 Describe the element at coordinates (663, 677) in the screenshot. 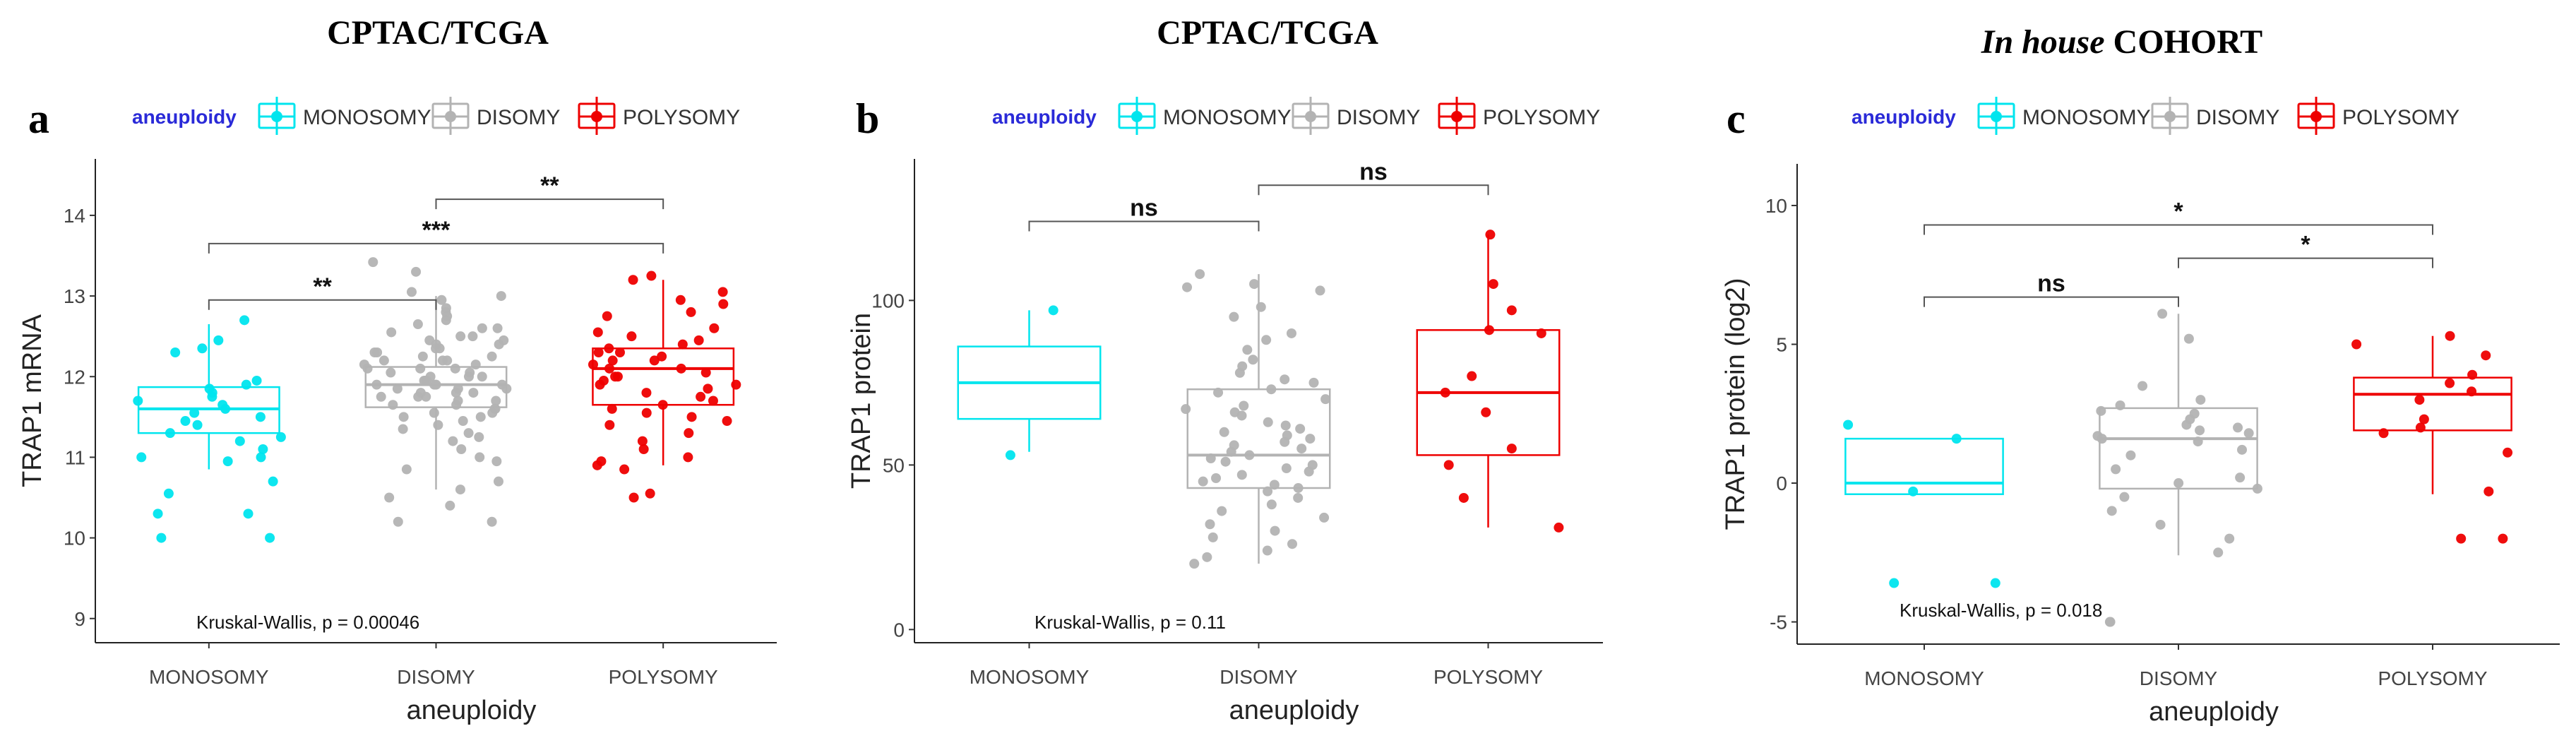

I see `x-tick-label-polysomy: POLYSOMY` at that location.